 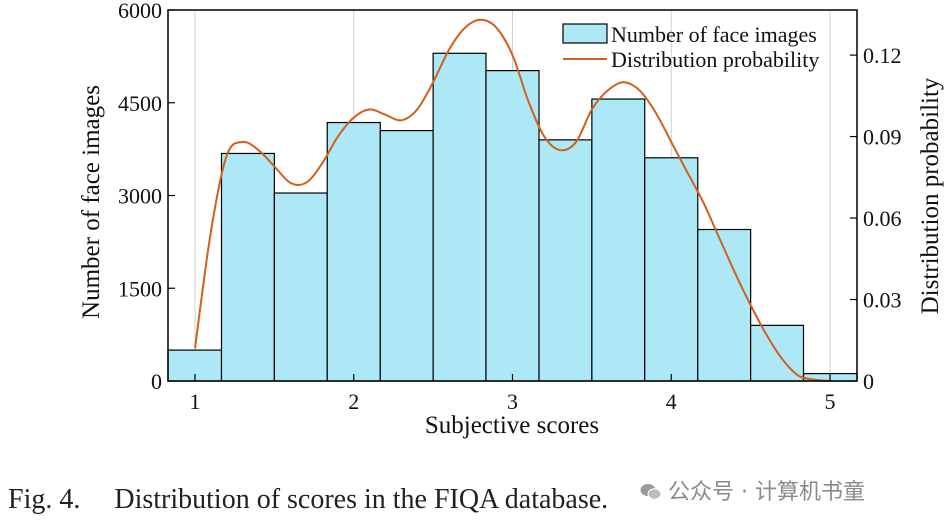 I want to click on y-tick-label-4500: 4500, so click(x=140, y=103).